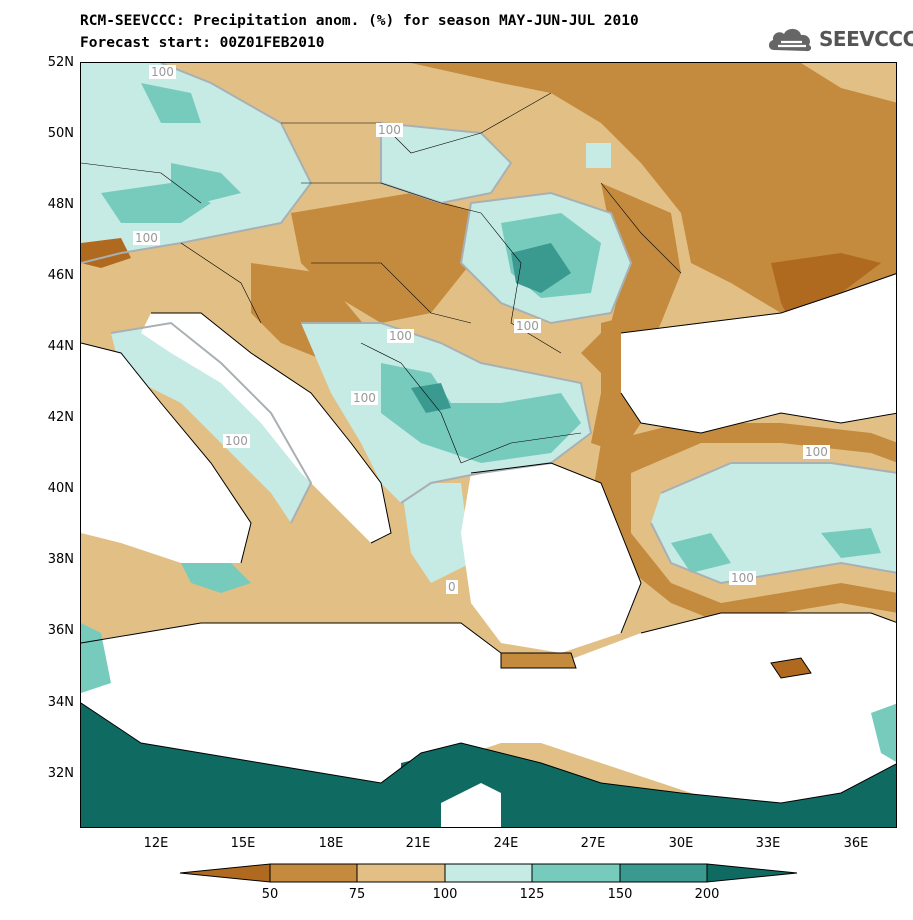  I want to click on seevccc-logo: SEEVCCC, so click(839, 39).